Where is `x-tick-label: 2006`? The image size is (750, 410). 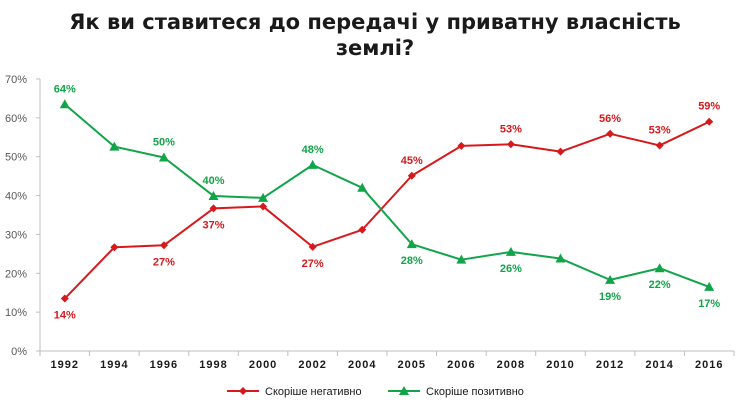 x-tick-label: 2006 is located at coordinates (461, 365).